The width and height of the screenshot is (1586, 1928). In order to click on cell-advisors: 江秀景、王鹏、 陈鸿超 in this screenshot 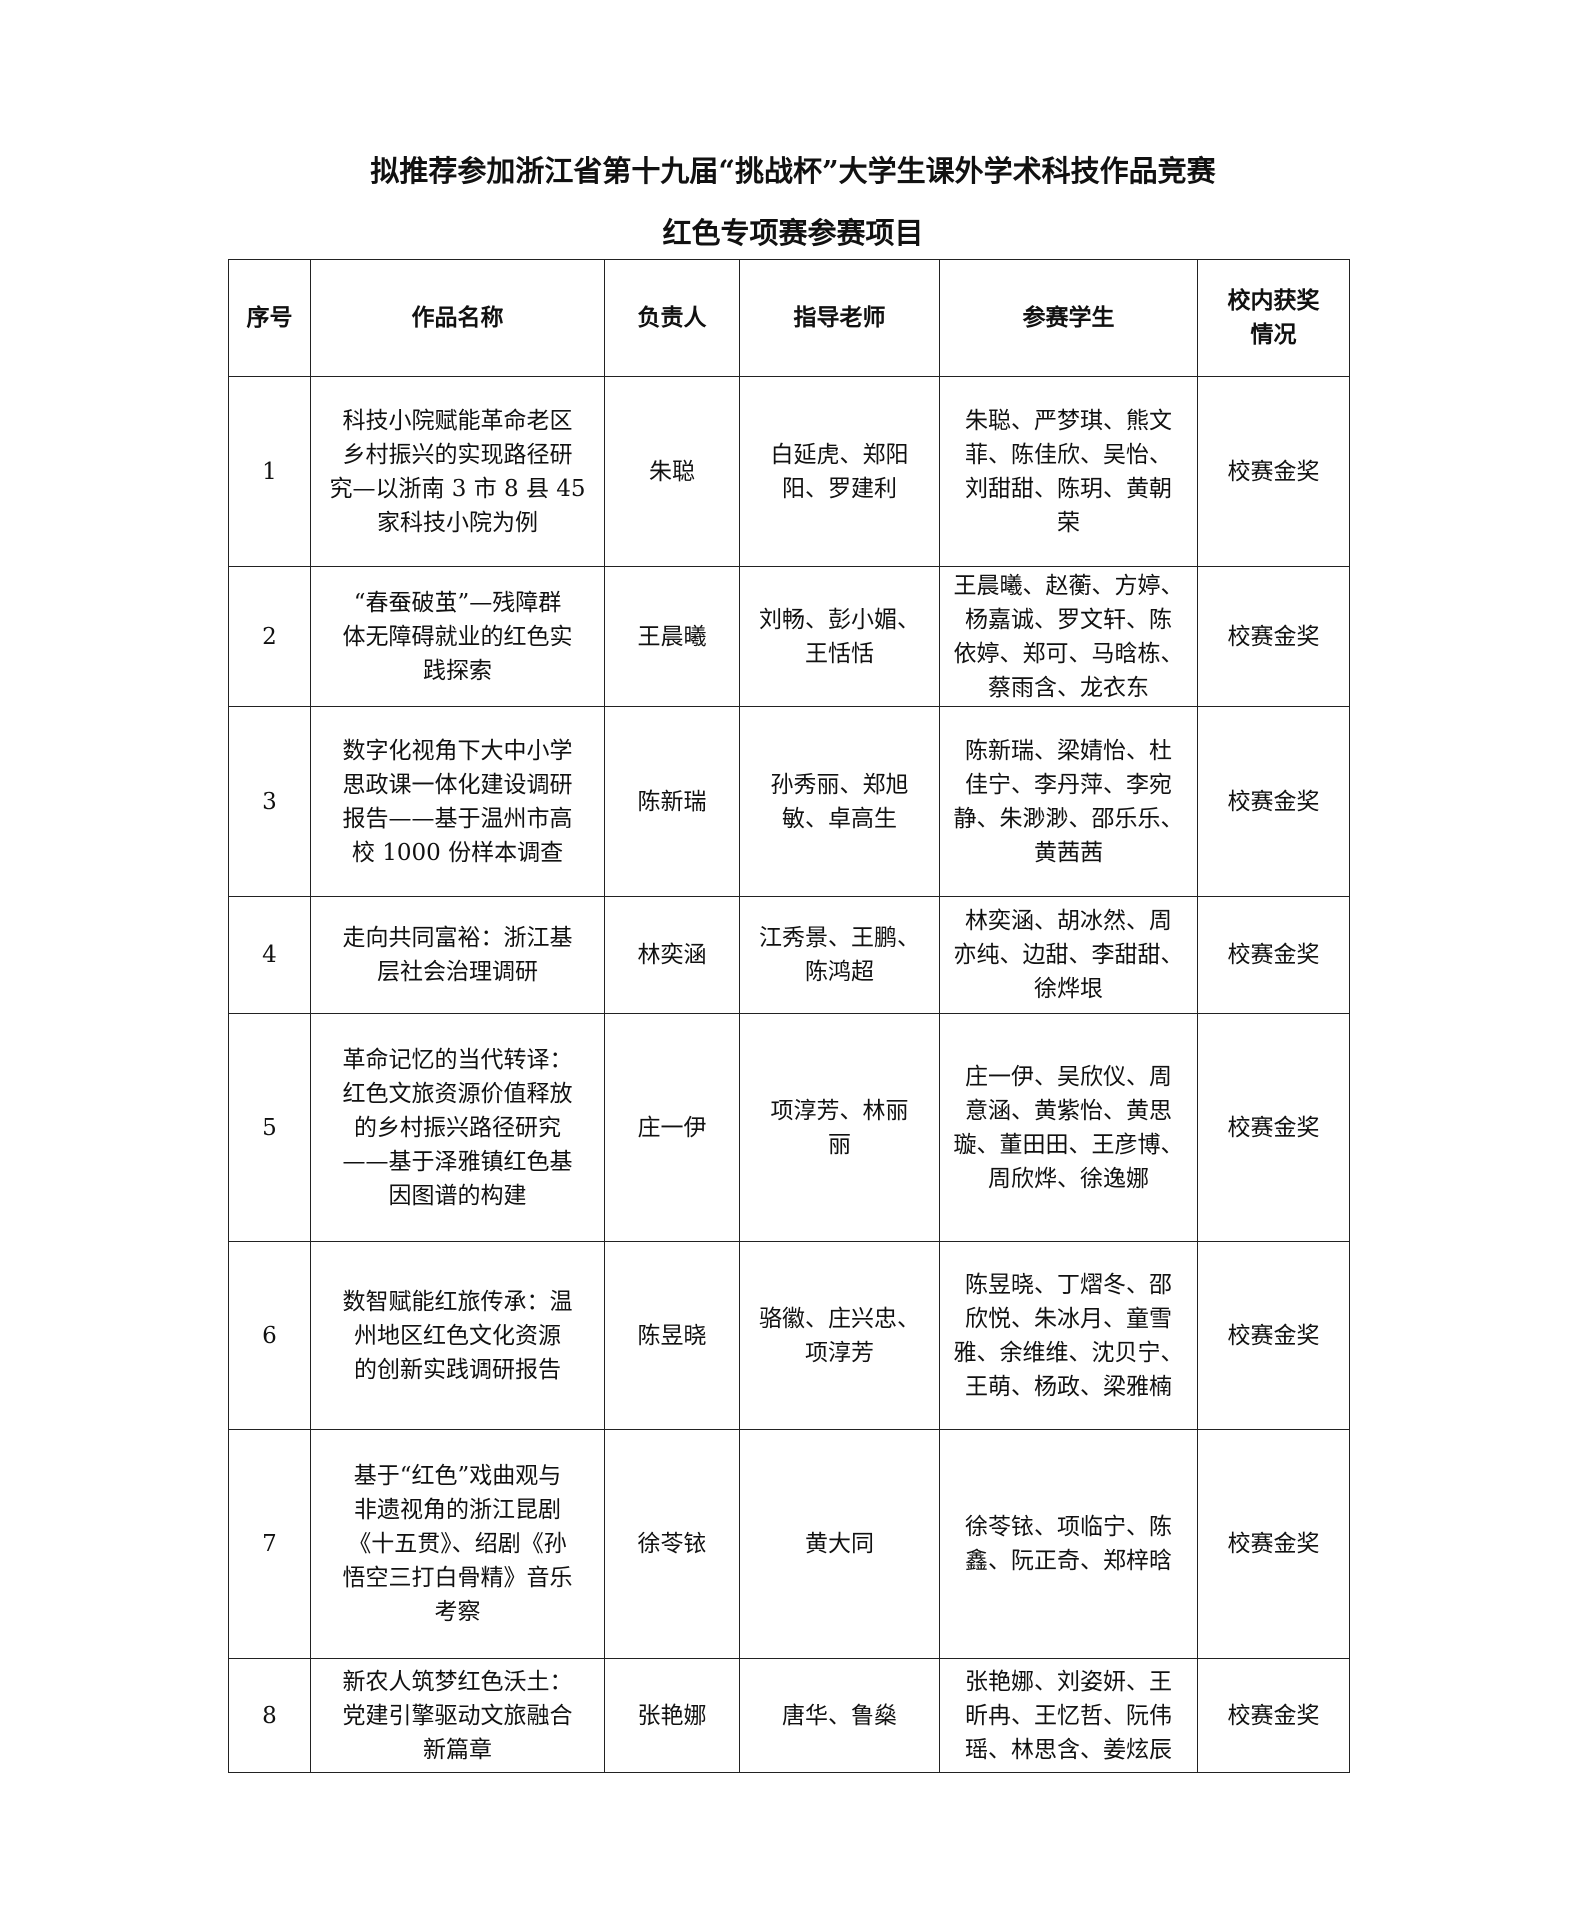, I will do `click(839, 955)`.